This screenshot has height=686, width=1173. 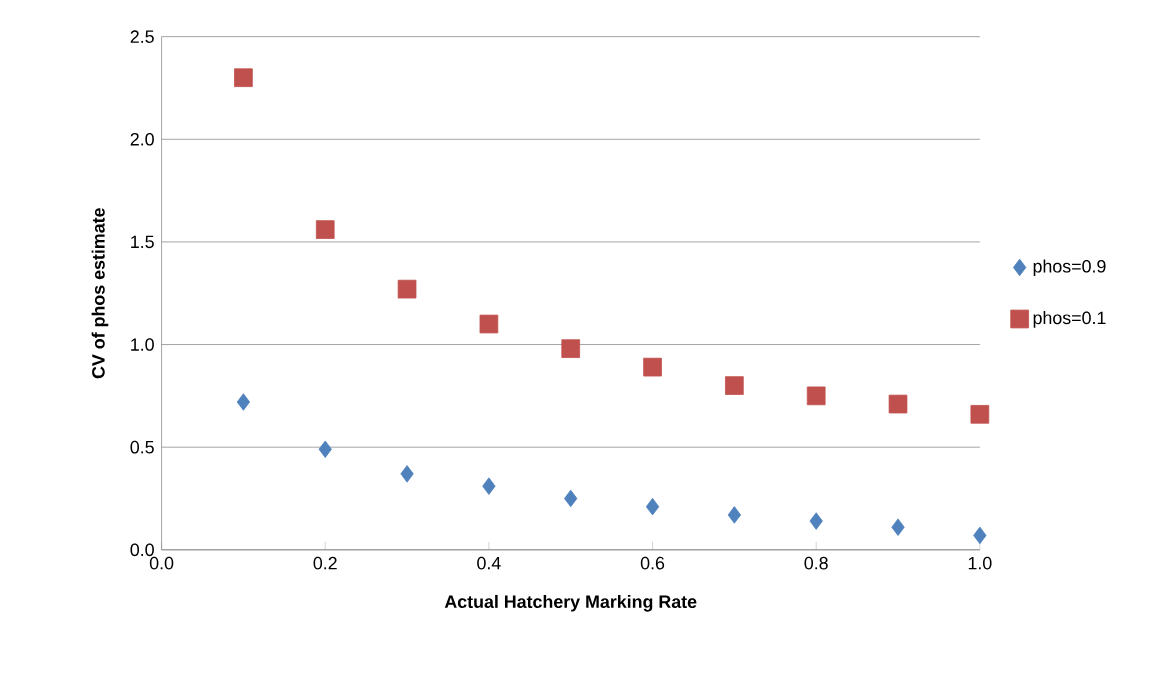 I want to click on legend-label: phos=0.9, so click(x=1069, y=268).